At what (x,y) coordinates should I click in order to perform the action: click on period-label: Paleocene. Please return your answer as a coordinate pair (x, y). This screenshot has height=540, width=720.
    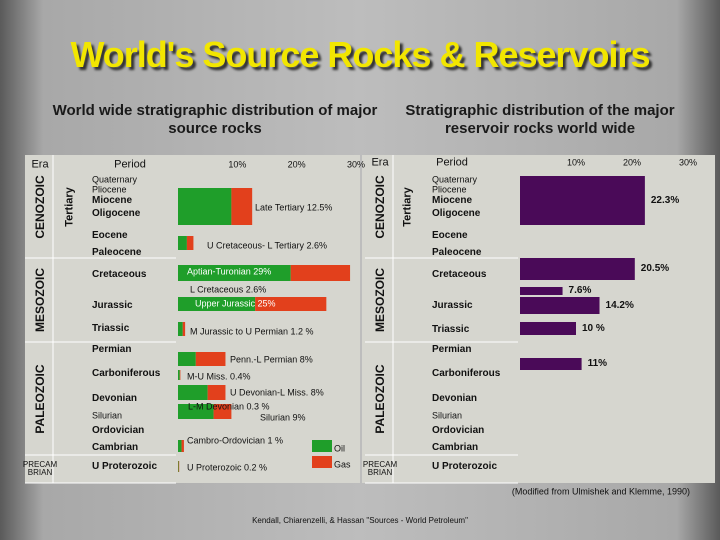
    Looking at the image, I should click on (457, 252).